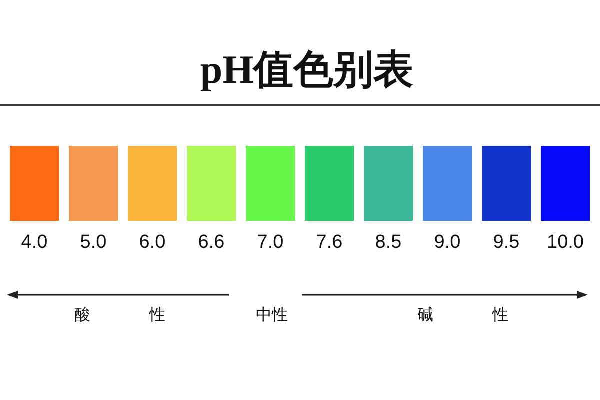 This screenshot has height=400, width=600. What do you see at coordinates (120, 314) in the screenshot?
I see `text: 酸 性` at bounding box center [120, 314].